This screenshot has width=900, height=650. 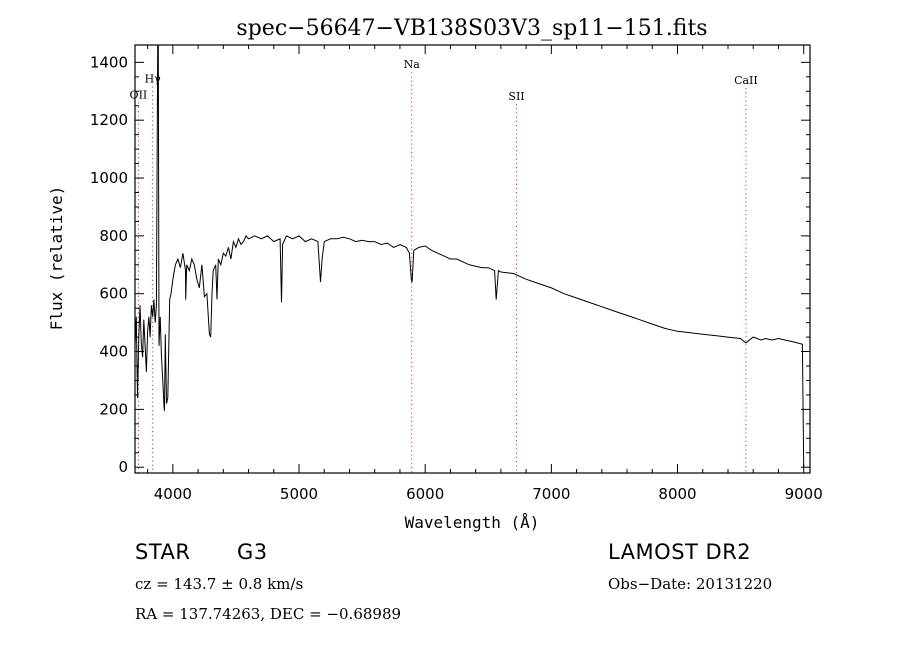 What do you see at coordinates (139, 95) in the screenshot?
I see `line-annotation-label: OII` at bounding box center [139, 95].